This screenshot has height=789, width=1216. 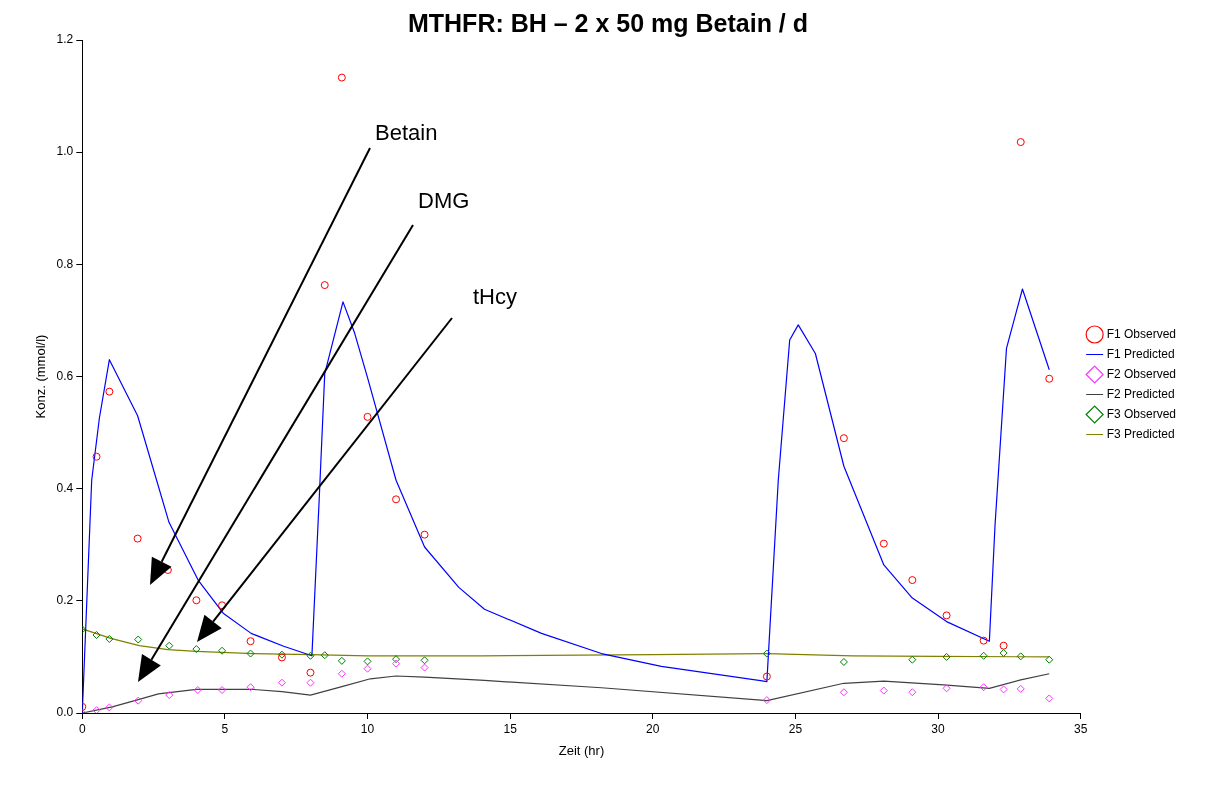 I want to click on x-tick-label: 25, so click(x=795, y=728).